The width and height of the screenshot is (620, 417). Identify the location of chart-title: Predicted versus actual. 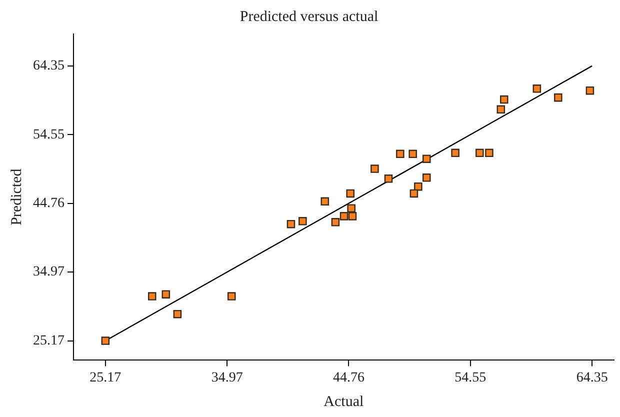
(309, 16).